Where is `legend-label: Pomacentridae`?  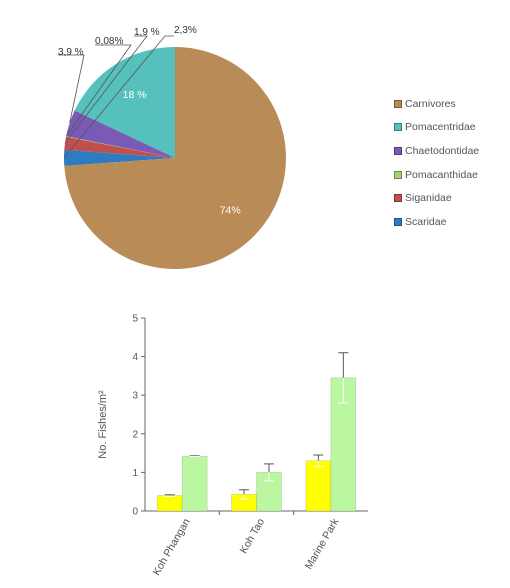 legend-label: Pomacentridae is located at coordinates (440, 127).